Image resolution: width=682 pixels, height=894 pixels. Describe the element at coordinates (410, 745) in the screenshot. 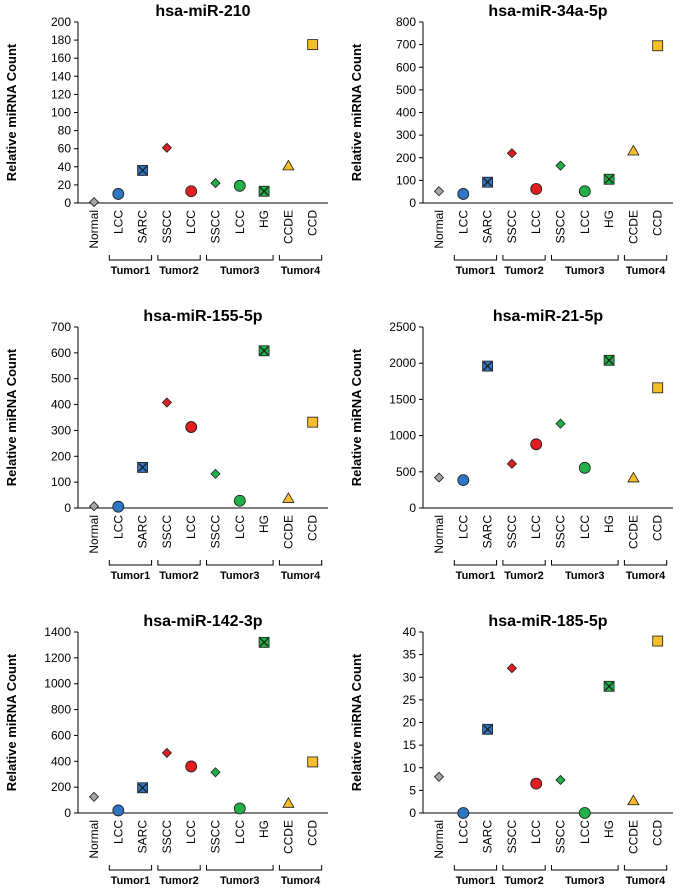

I see `y-tick-label: 15` at that location.